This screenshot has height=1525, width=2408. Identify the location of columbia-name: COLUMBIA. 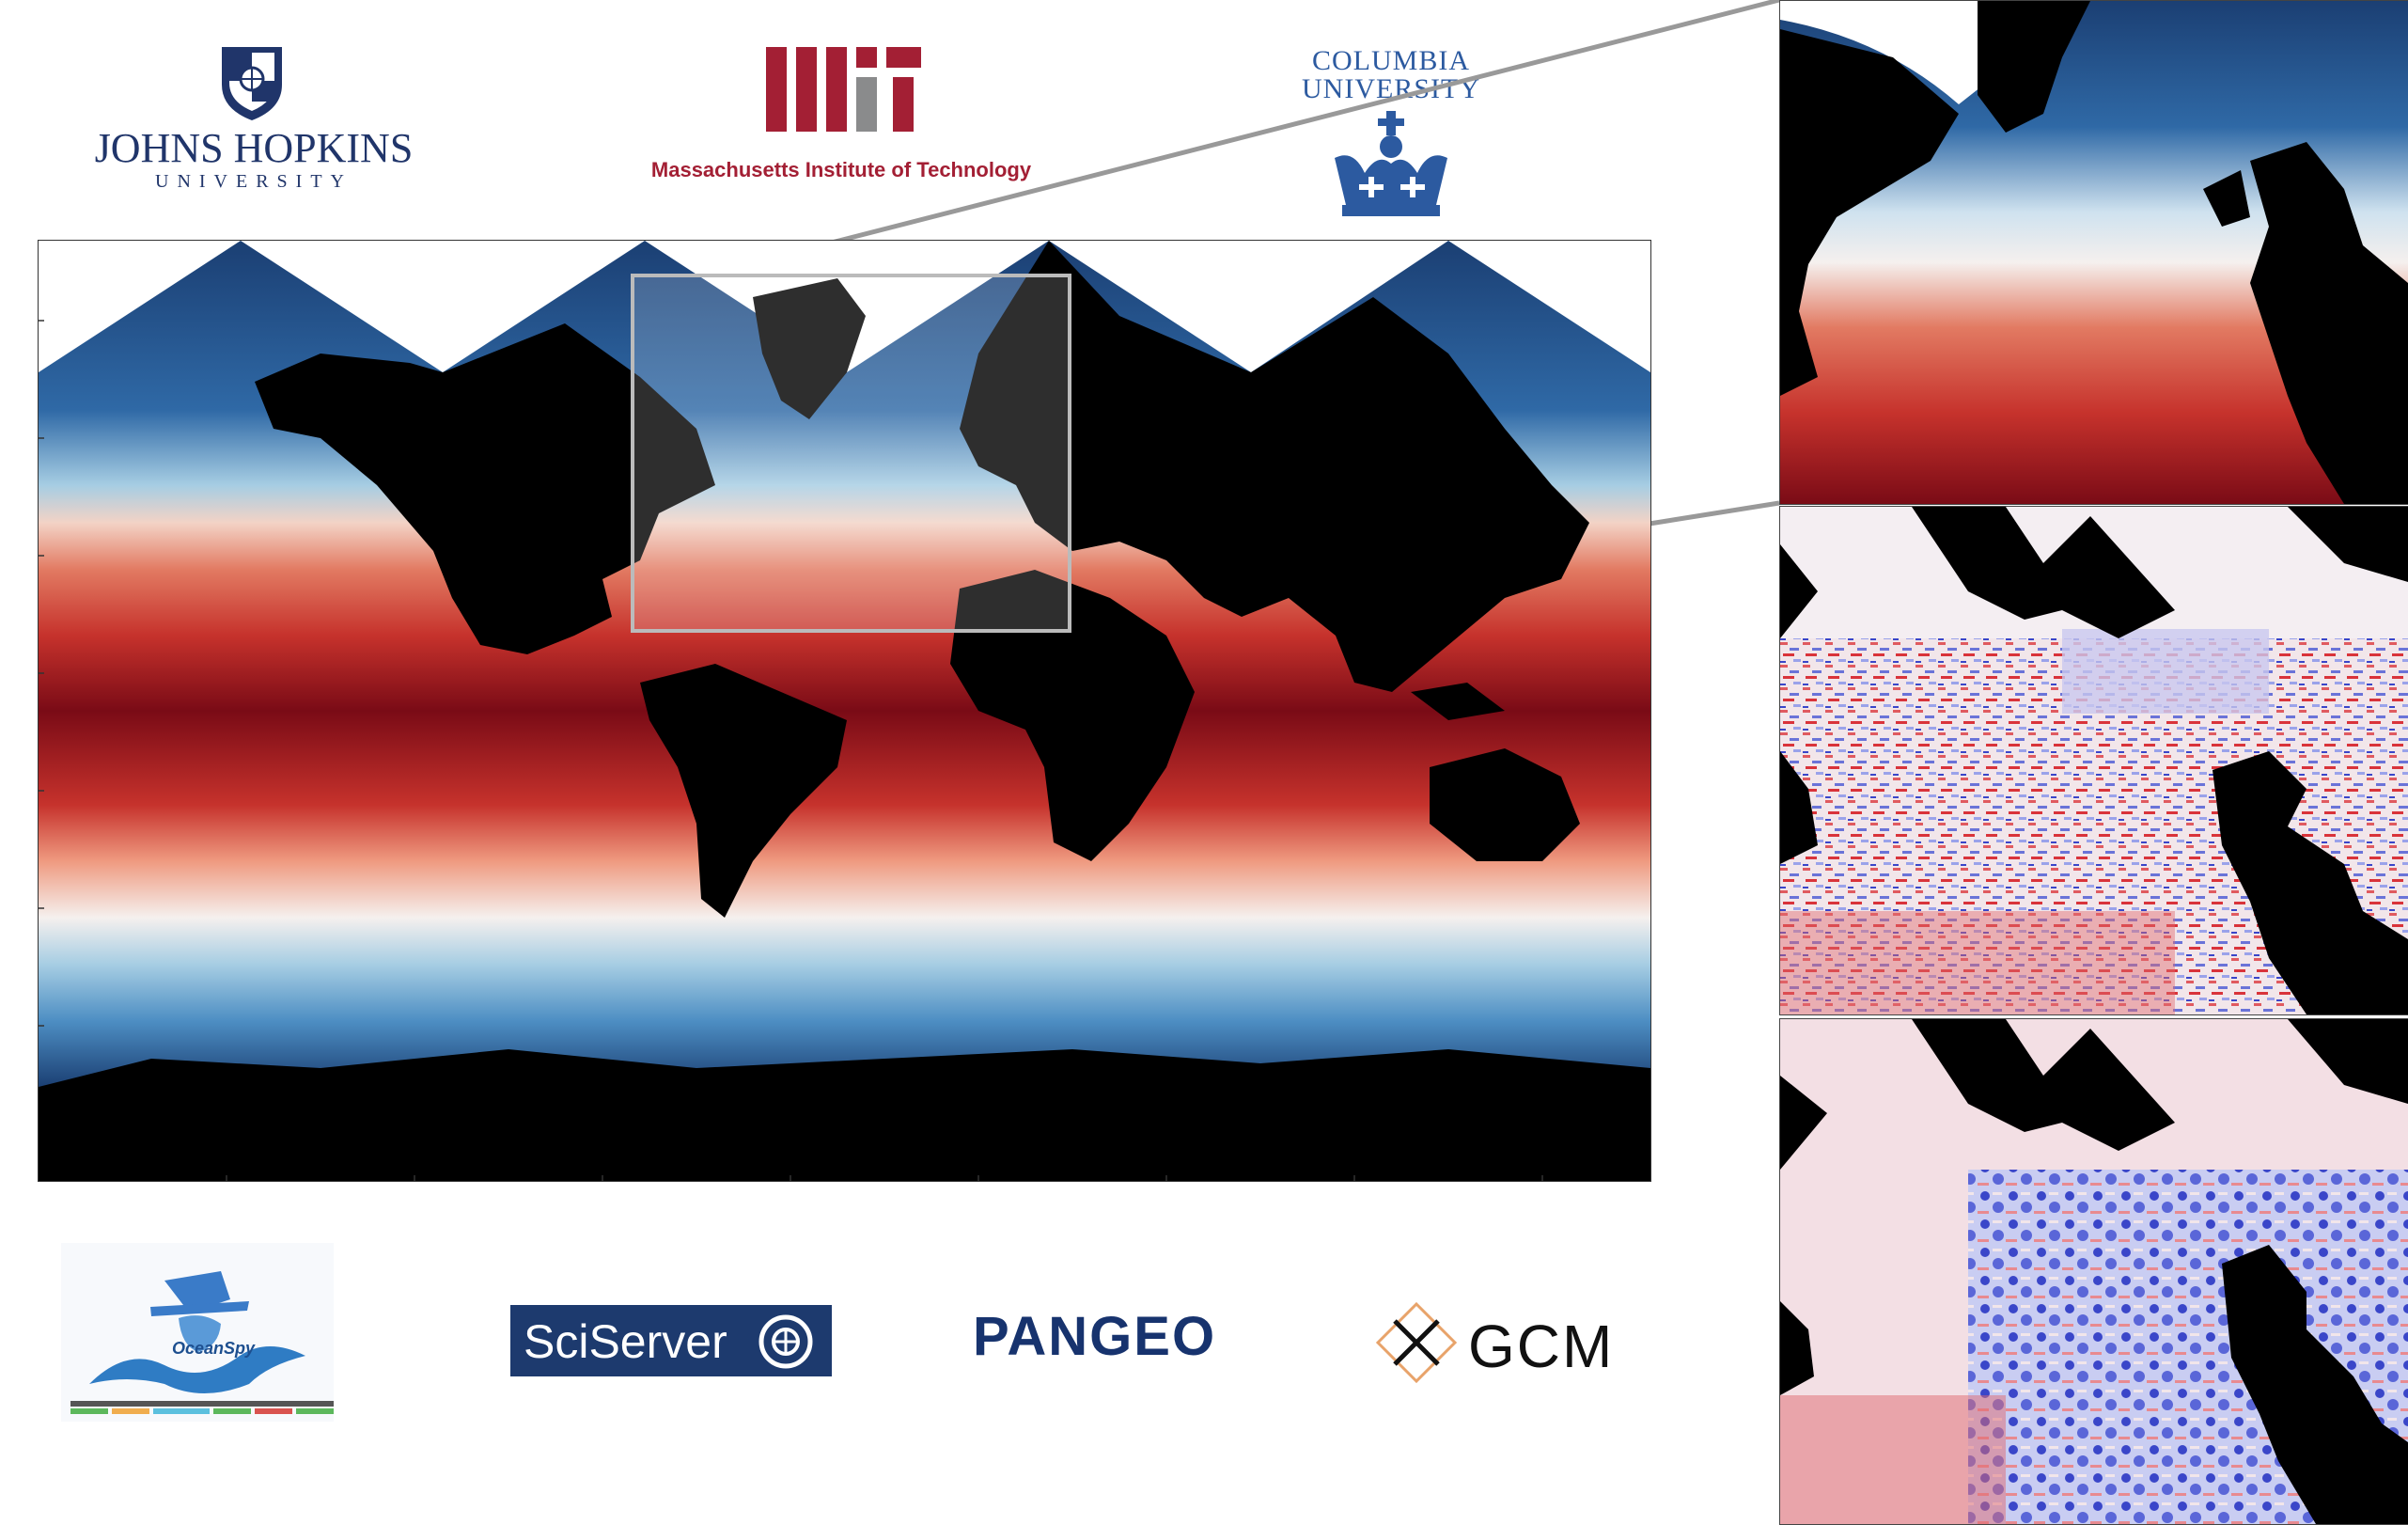
(1390, 60).